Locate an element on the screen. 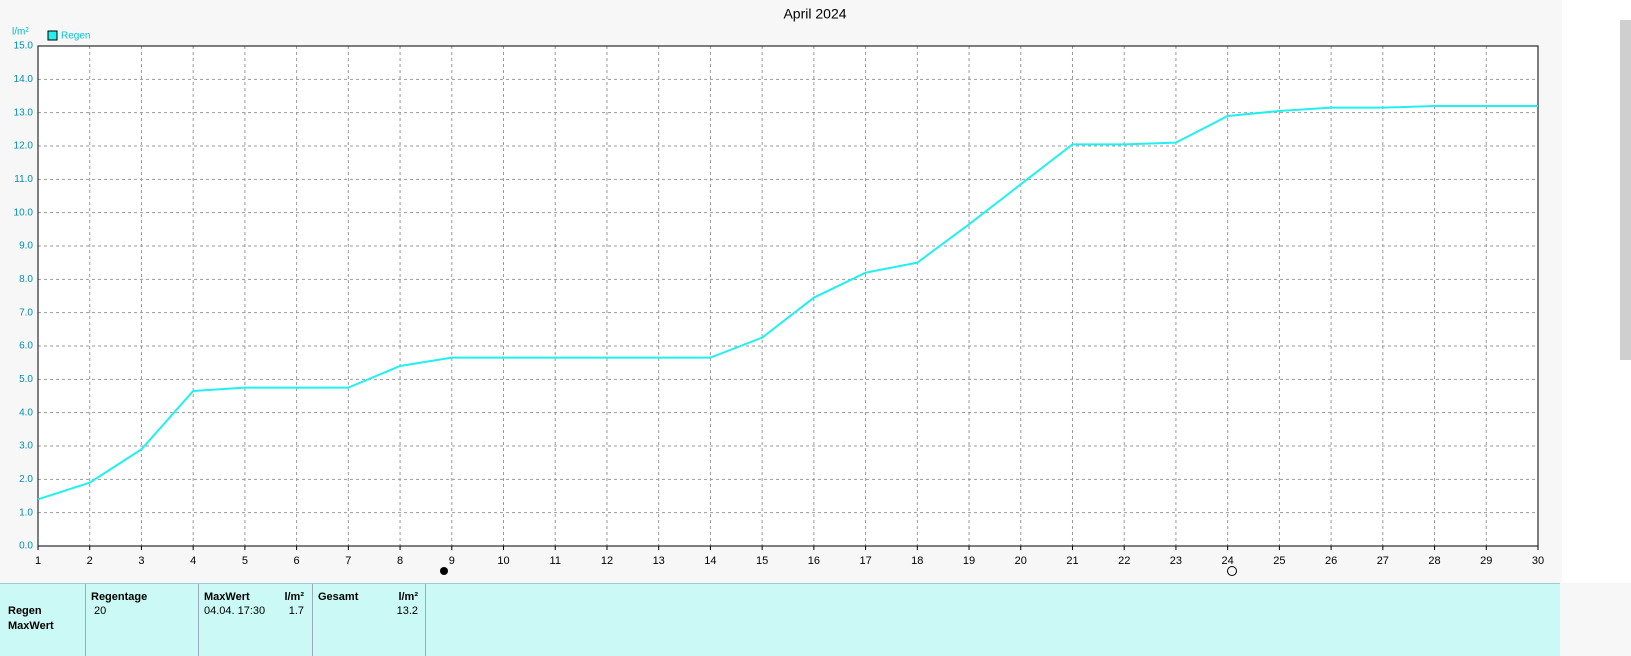  table-cell: 04.04. 17:30 is located at coordinates (235, 611).